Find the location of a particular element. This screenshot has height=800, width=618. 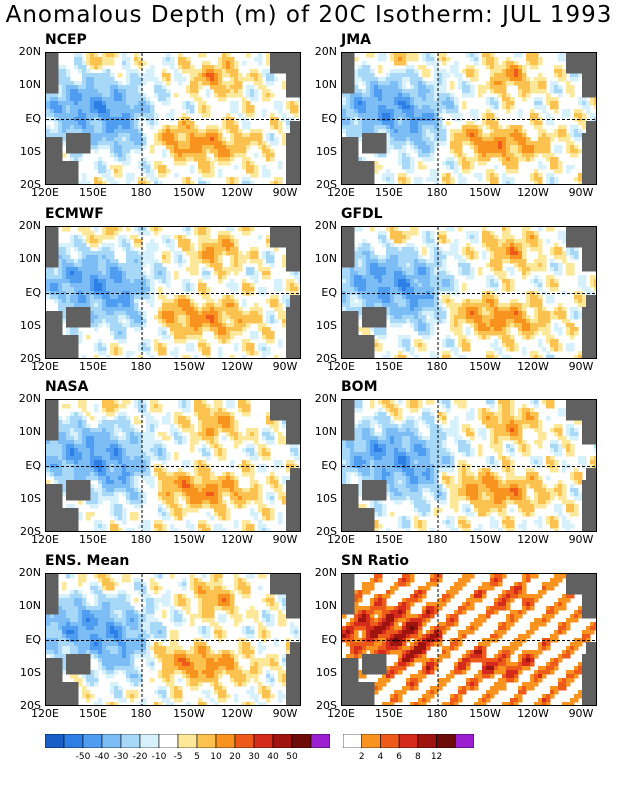

lon-tick-label: 150E is located at coordinates (93, 192).